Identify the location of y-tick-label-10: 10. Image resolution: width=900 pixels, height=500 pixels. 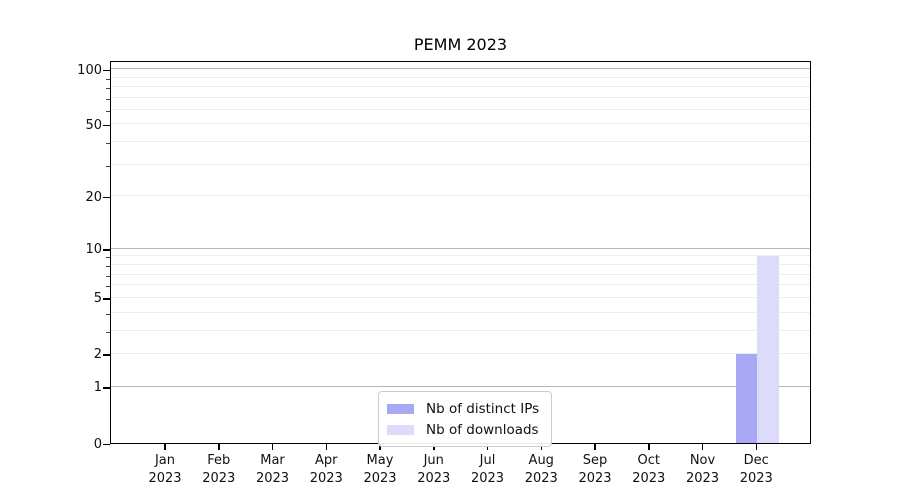
(93, 250).